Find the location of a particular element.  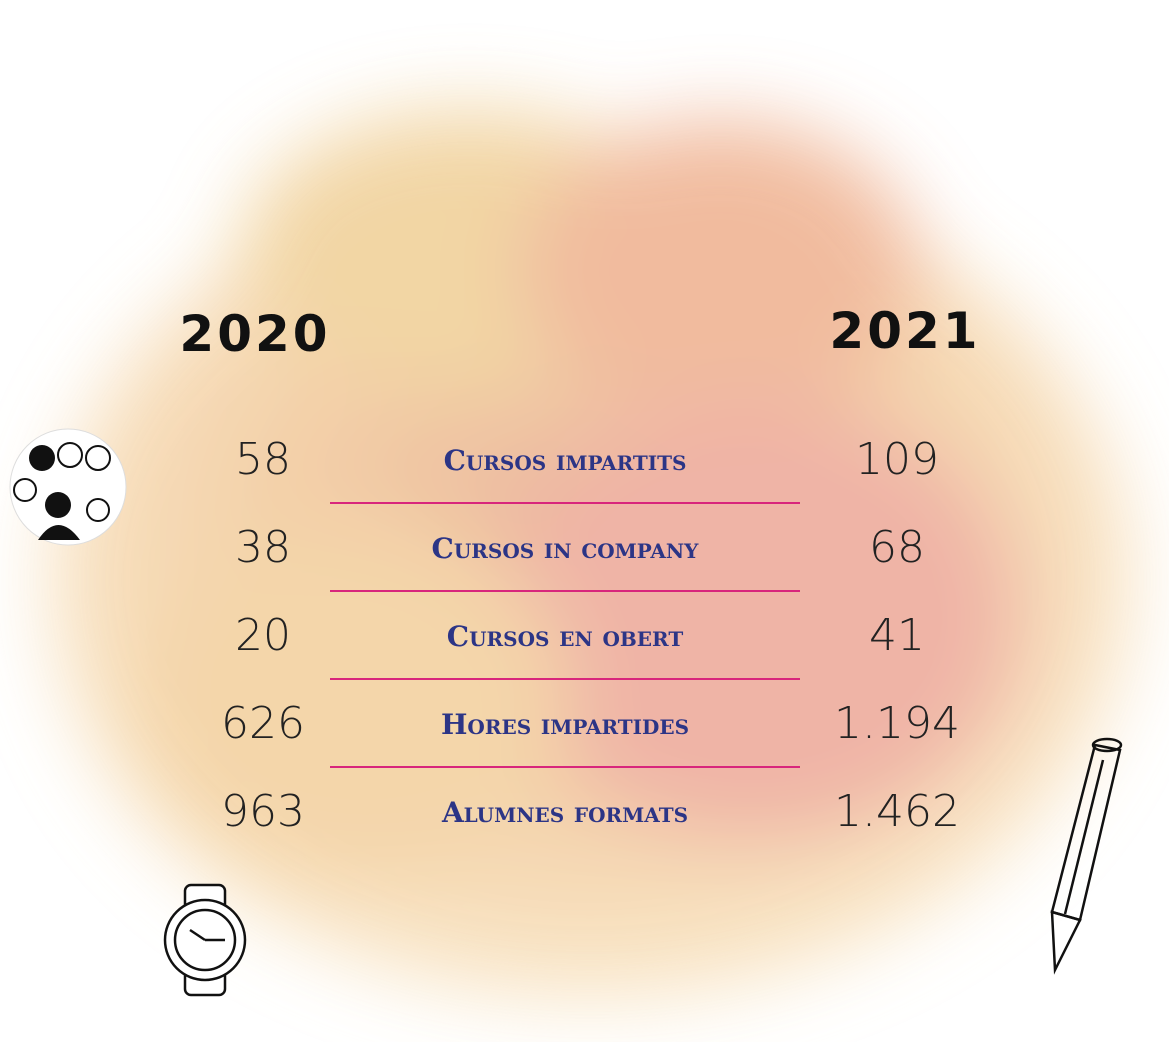

pencil-icon is located at coordinates (1086, 856).